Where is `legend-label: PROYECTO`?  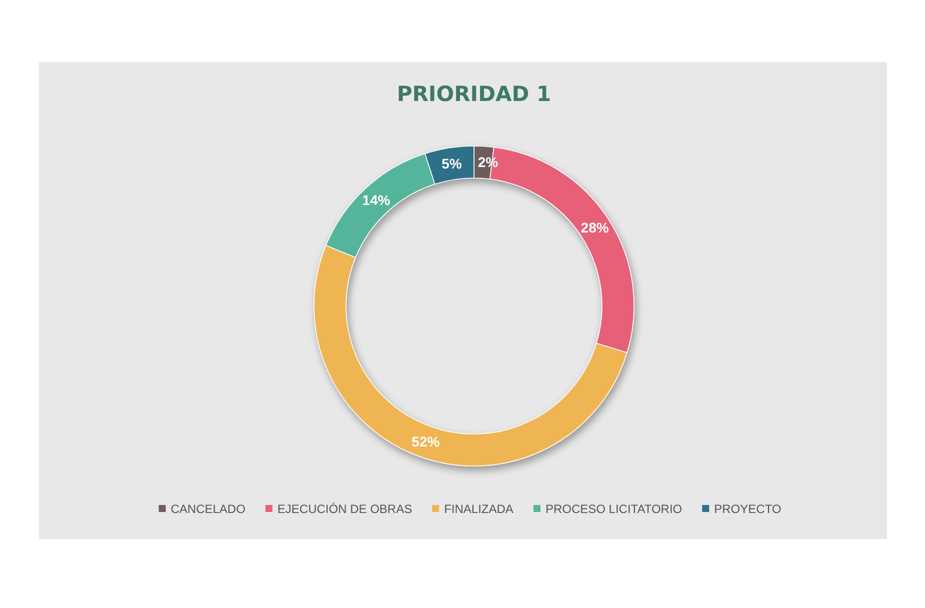 legend-label: PROYECTO is located at coordinates (748, 509).